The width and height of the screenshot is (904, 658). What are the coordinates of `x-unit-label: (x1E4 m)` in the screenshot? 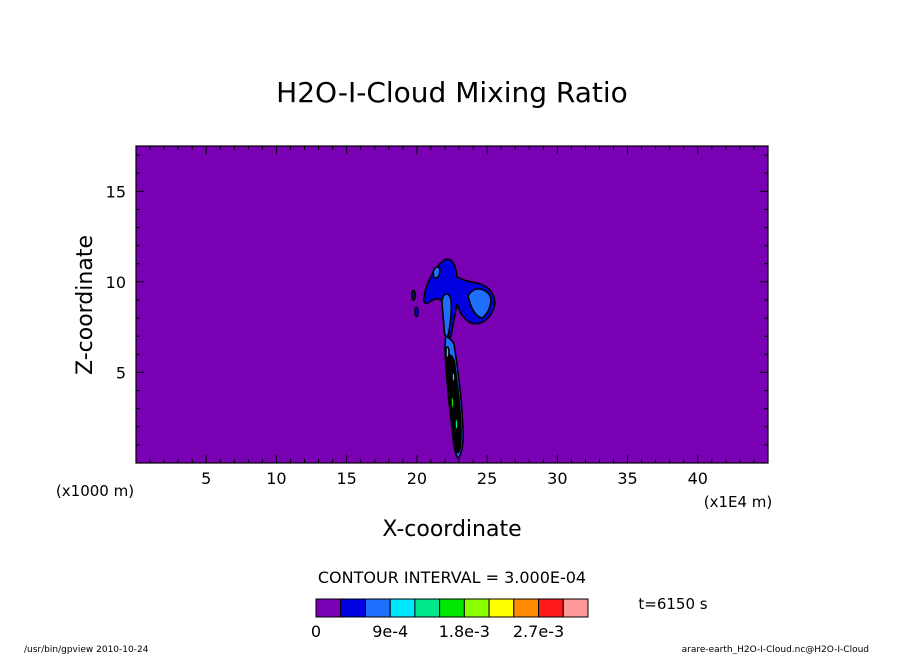 It's located at (738, 502).